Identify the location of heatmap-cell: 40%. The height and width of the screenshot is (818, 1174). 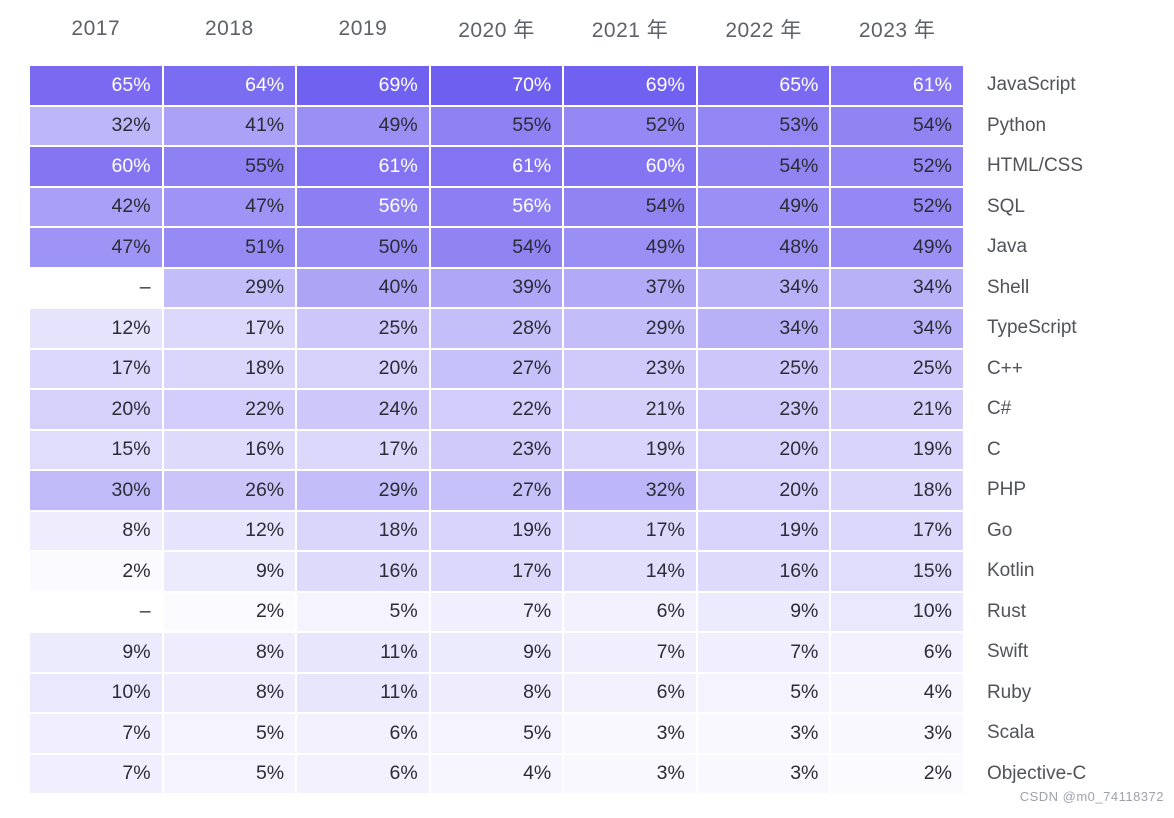
(363, 287).